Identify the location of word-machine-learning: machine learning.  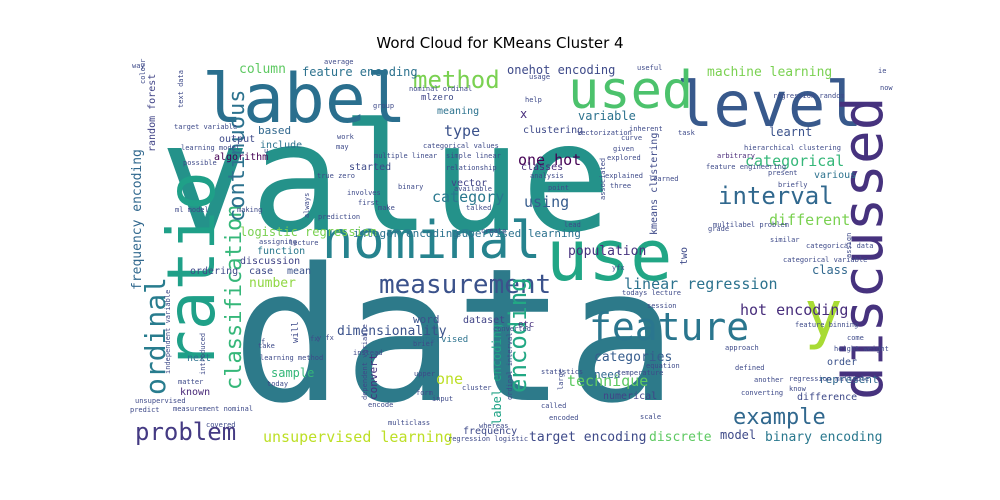
(769, 72).